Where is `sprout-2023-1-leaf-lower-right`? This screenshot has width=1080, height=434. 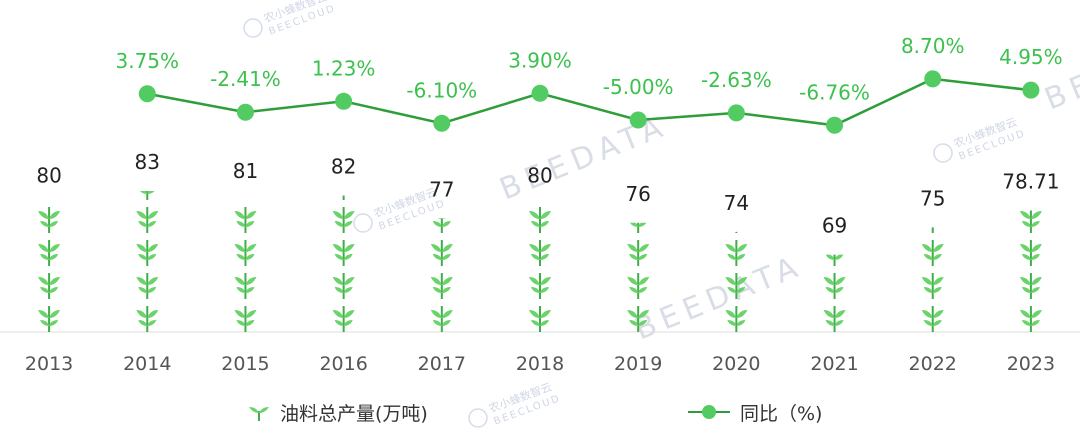
sprout-2023-1-leaf-lower-right is located at coordinates (1035, 290).